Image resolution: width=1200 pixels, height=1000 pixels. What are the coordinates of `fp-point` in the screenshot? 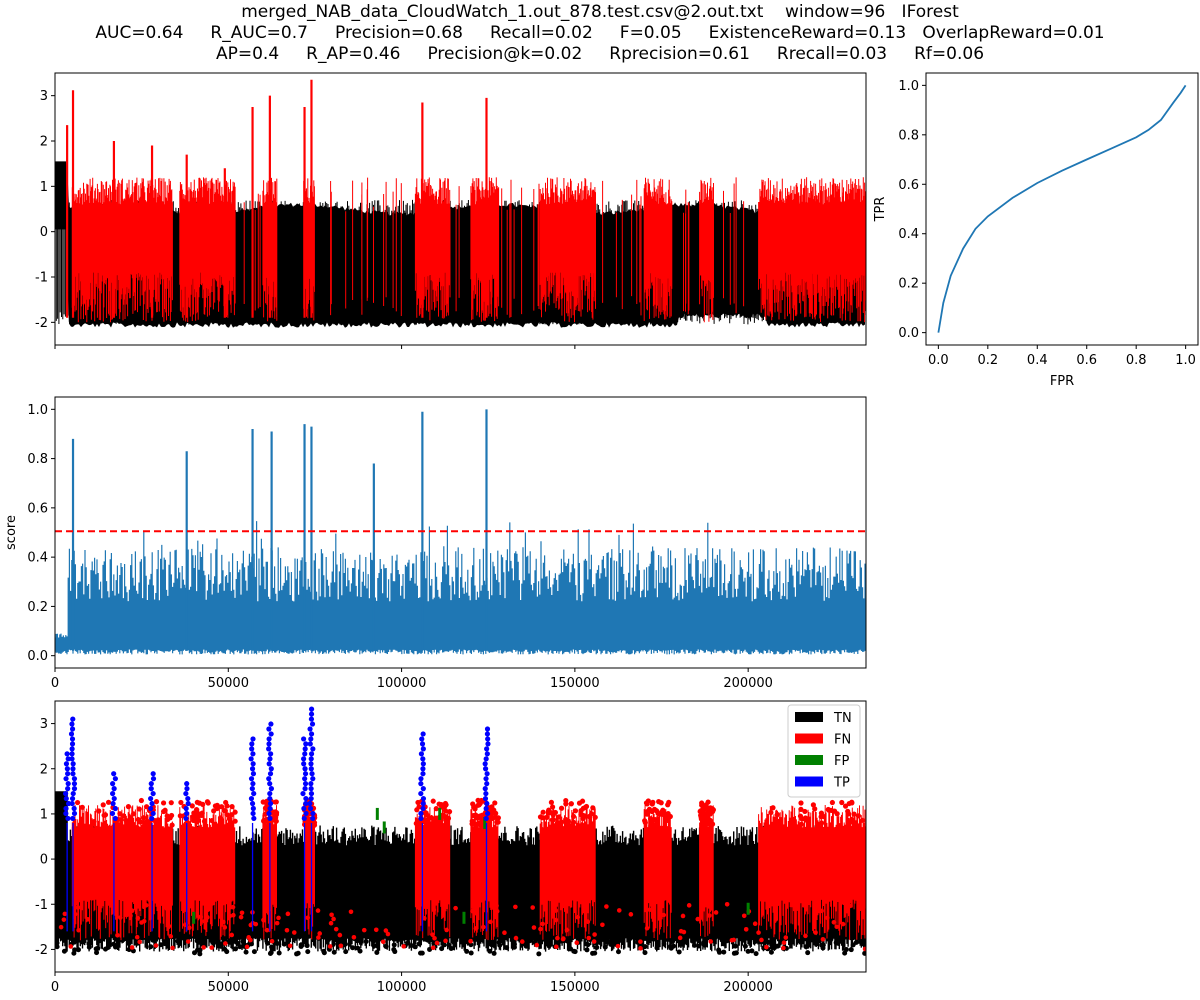 It's located at (485, 822).